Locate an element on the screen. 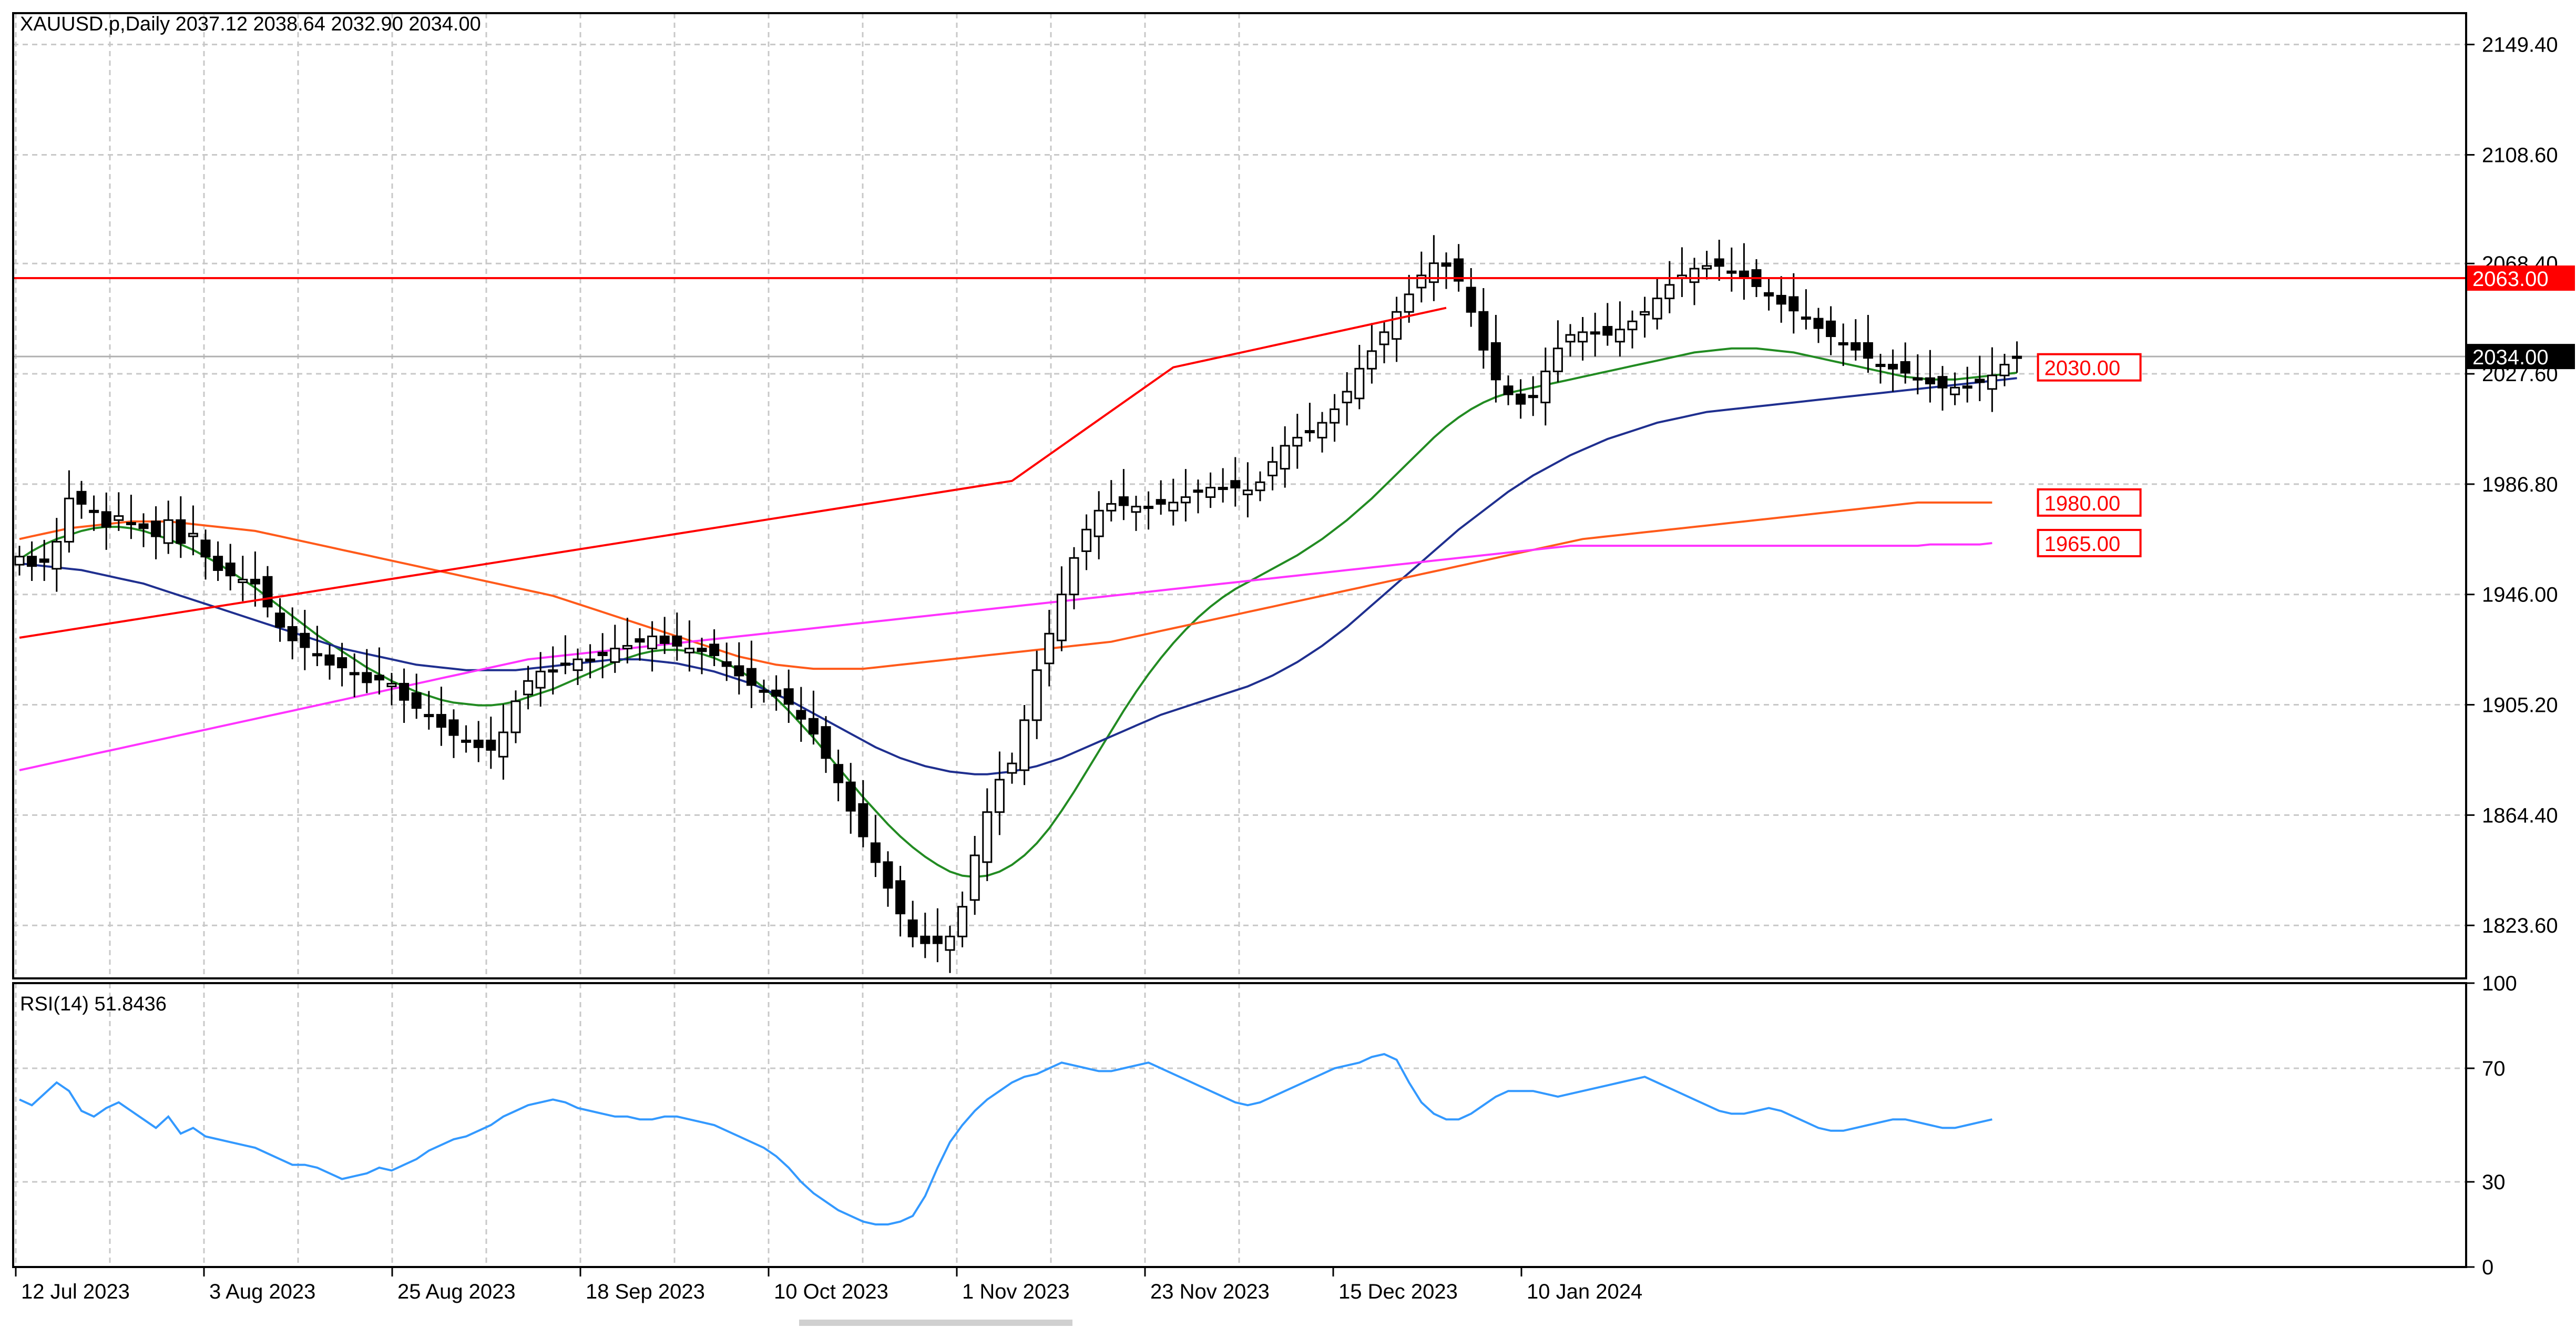  time-tick-label: 23 Nov 2023 is located at coordinates (1210, 1291).